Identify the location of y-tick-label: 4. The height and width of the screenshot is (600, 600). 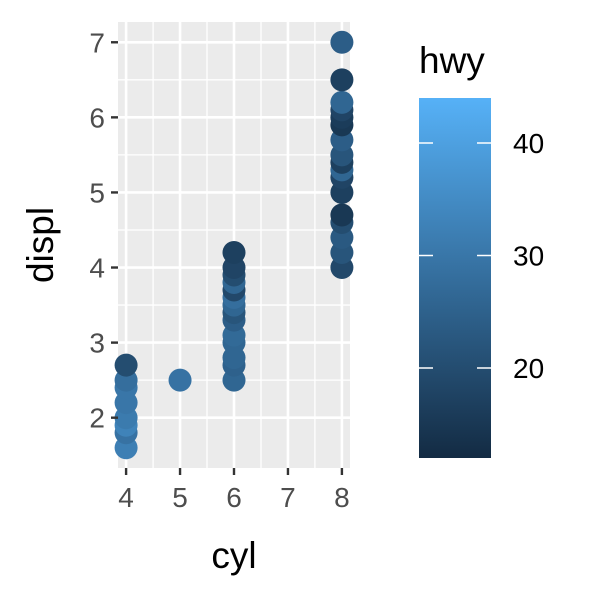
(97, 268).